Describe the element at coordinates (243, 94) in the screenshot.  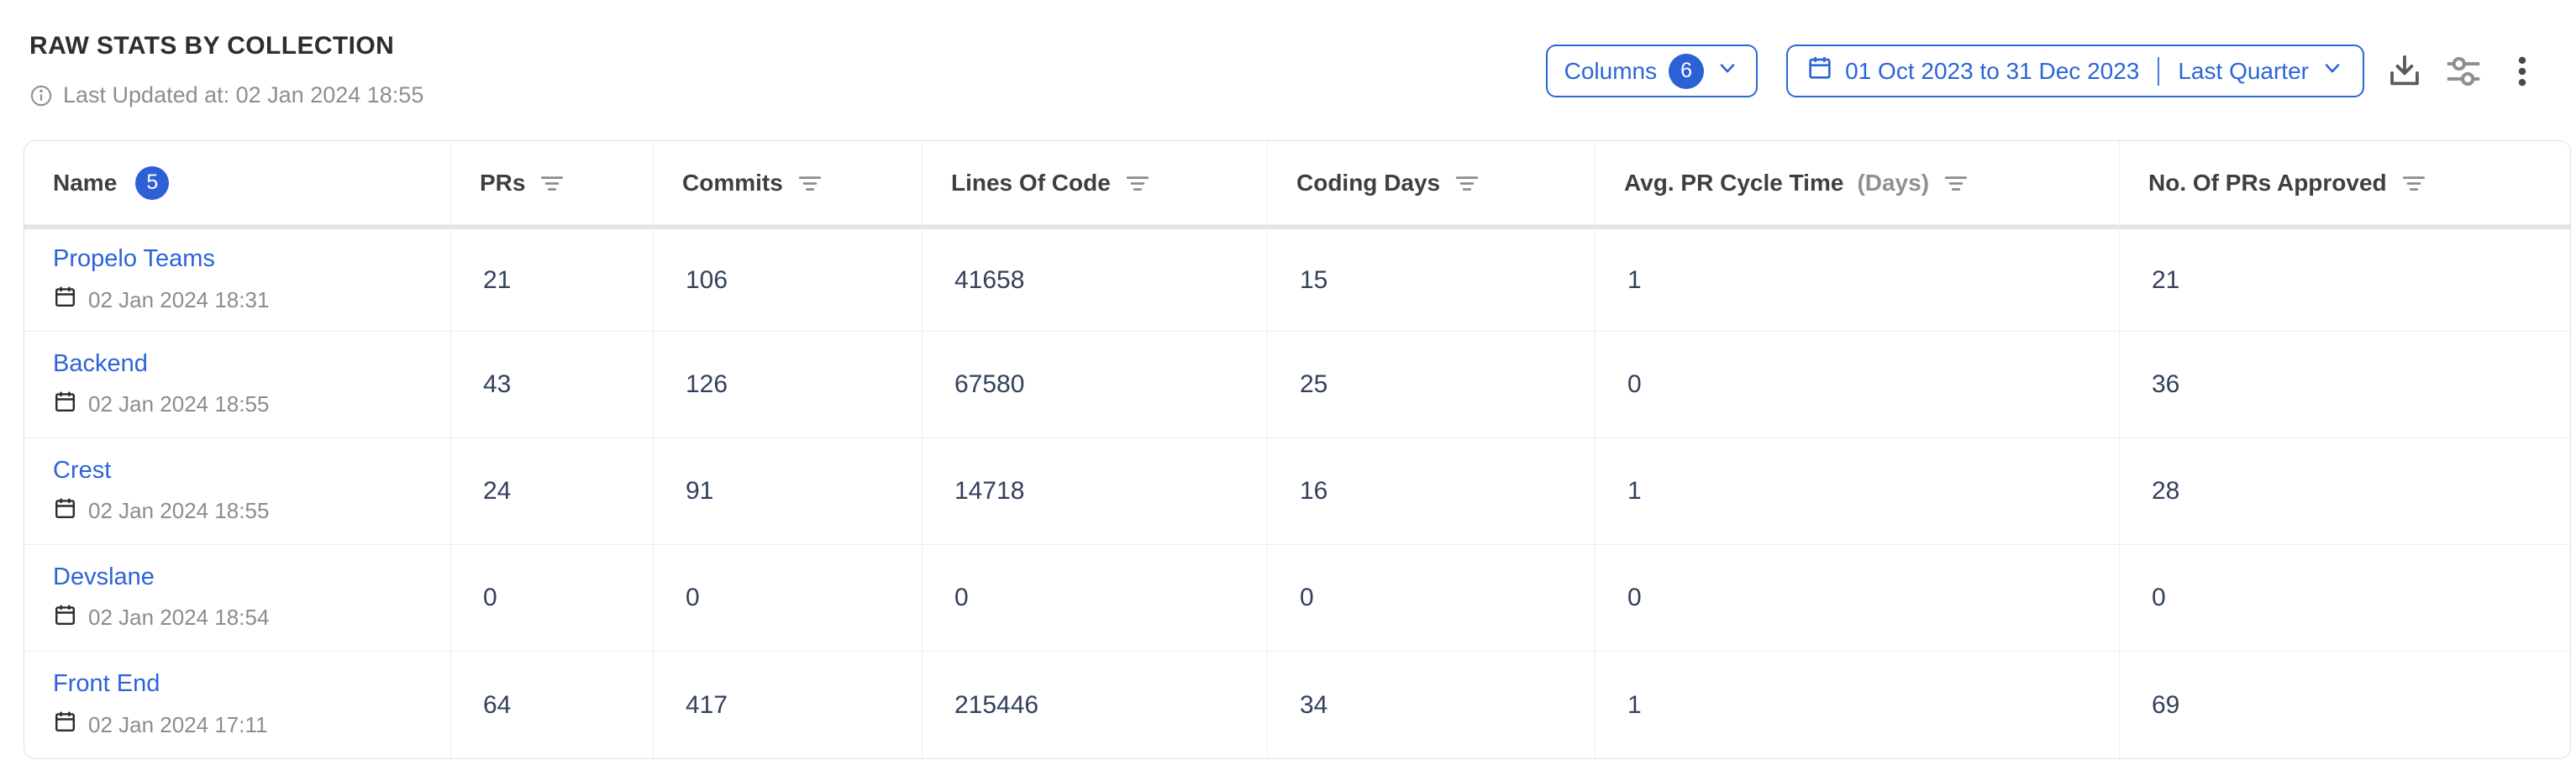
I see `last-updated-text: Last Updated at: 02 Jan 2024 18:55` at that location.